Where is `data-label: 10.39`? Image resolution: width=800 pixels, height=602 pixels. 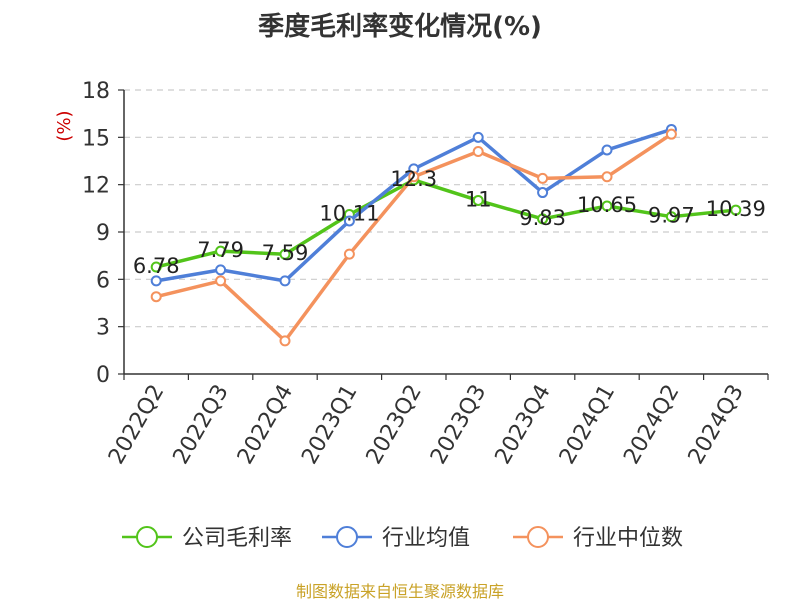
data-label: 10.39 is located at coordinates (736, 209).